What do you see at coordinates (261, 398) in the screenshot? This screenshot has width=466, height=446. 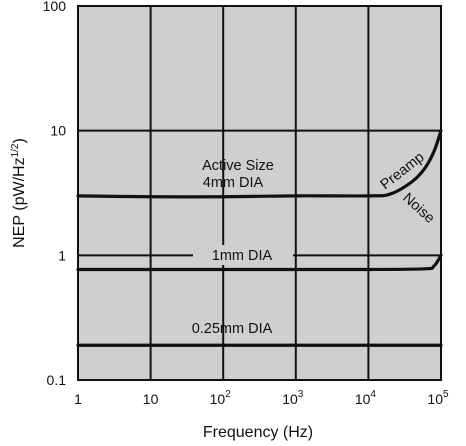 I see `x-tick-labels: 1 10 10² 10³ 10⁴ 10⁵` at bounding box center [261, 398].